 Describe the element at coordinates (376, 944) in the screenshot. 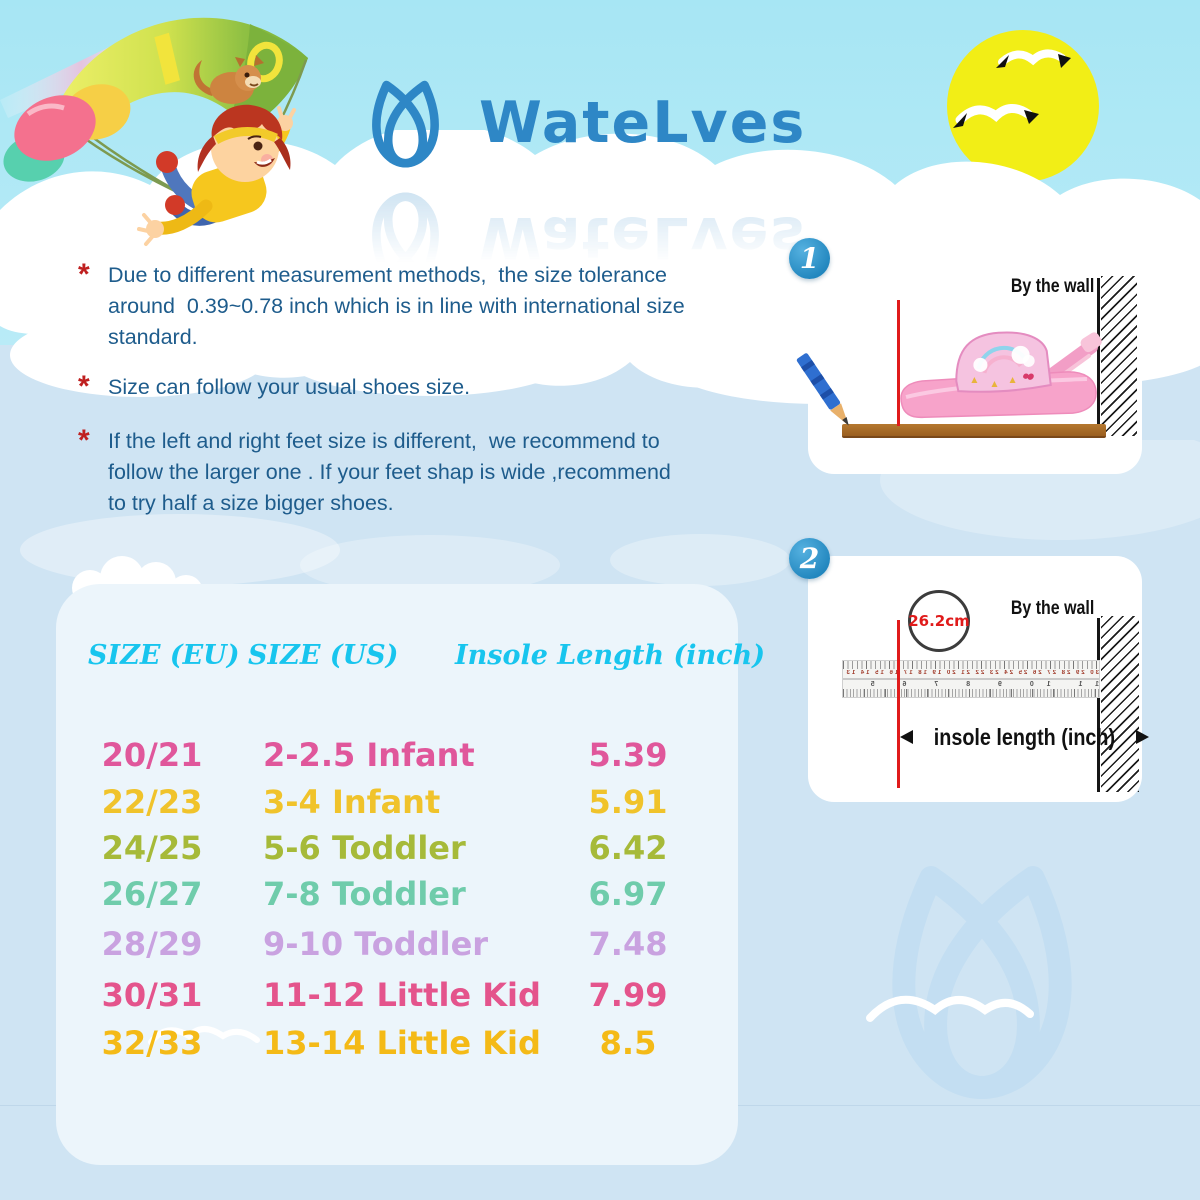

I see `size-us-value: 9-10 Toddler` at that location.